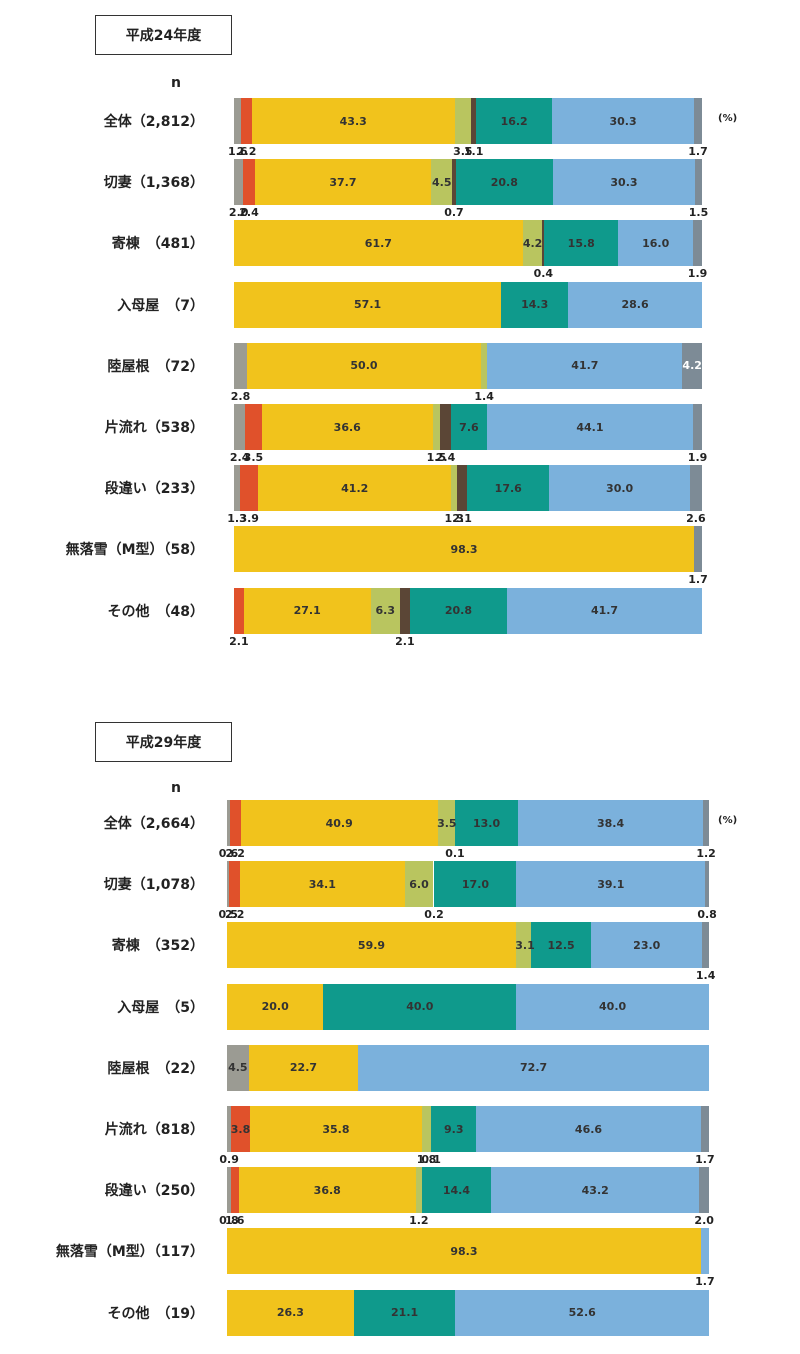  What do you see at coordinates (464, 1251) in the screenshot?
I see `data-label: 98.3` at bounding box center [464, 1251].